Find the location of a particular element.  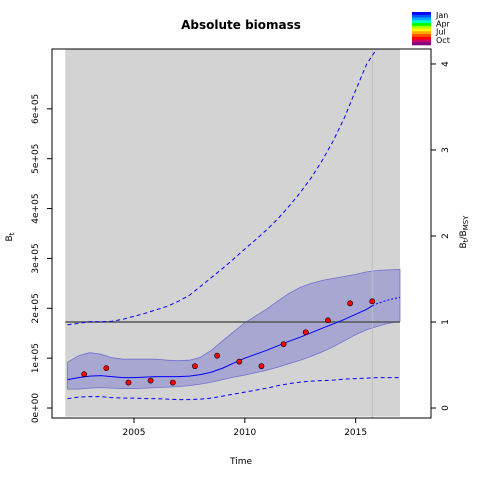

y-tick-label: 3e+05 is located at coordinates (36, 258).